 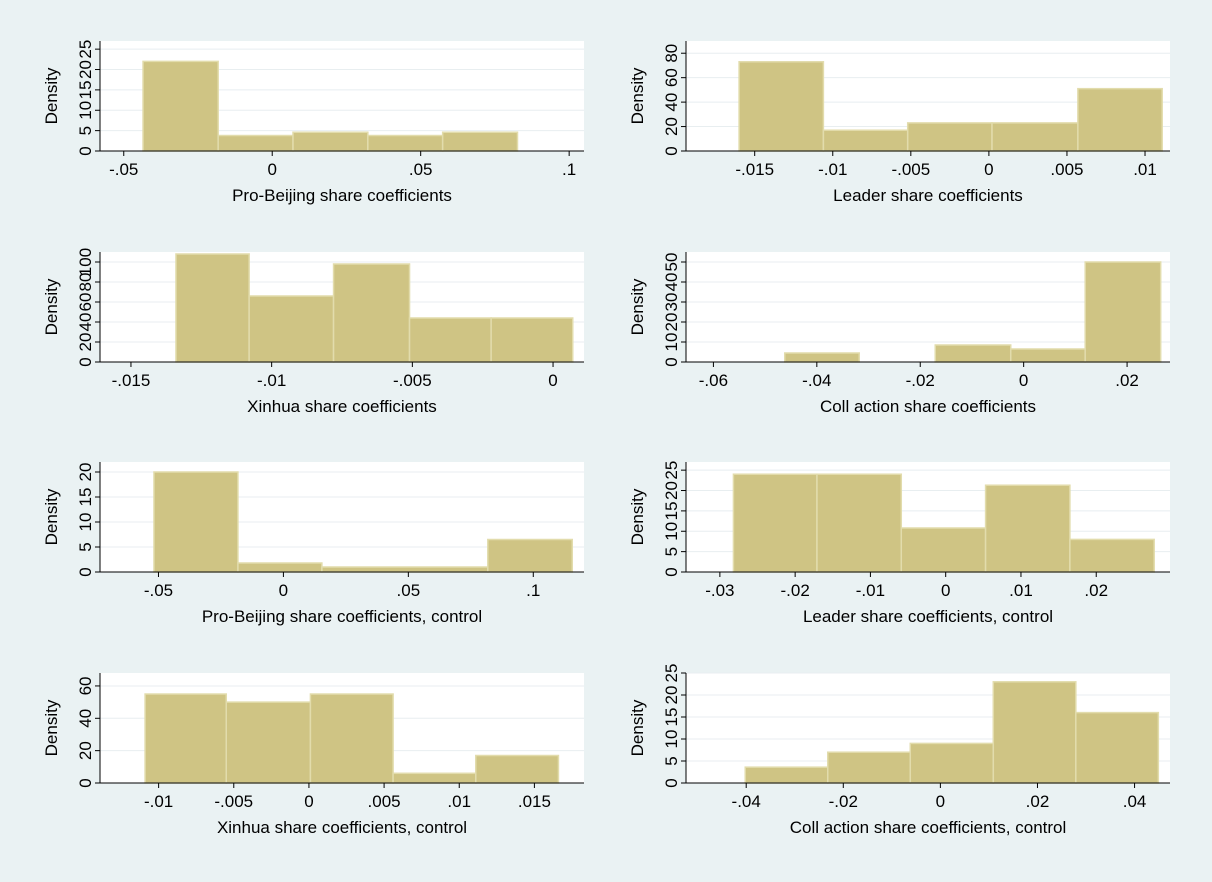 I want to click on x-tick-label: .04, so click(x=1135, y=801).